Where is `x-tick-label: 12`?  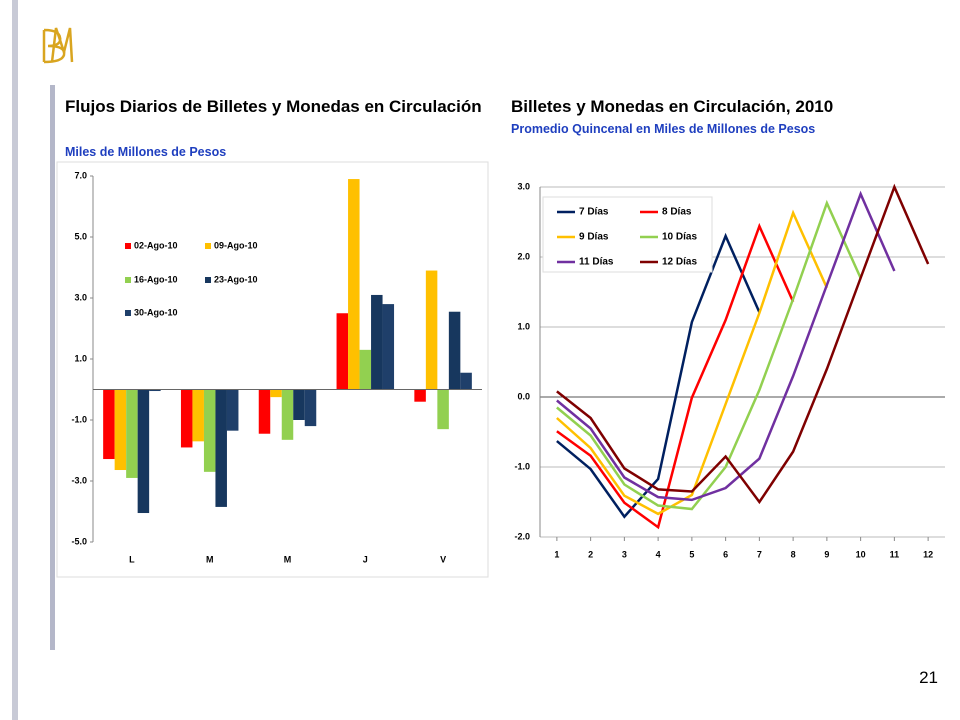 x-tick-label: 12 is located at coordinates (928, 554).